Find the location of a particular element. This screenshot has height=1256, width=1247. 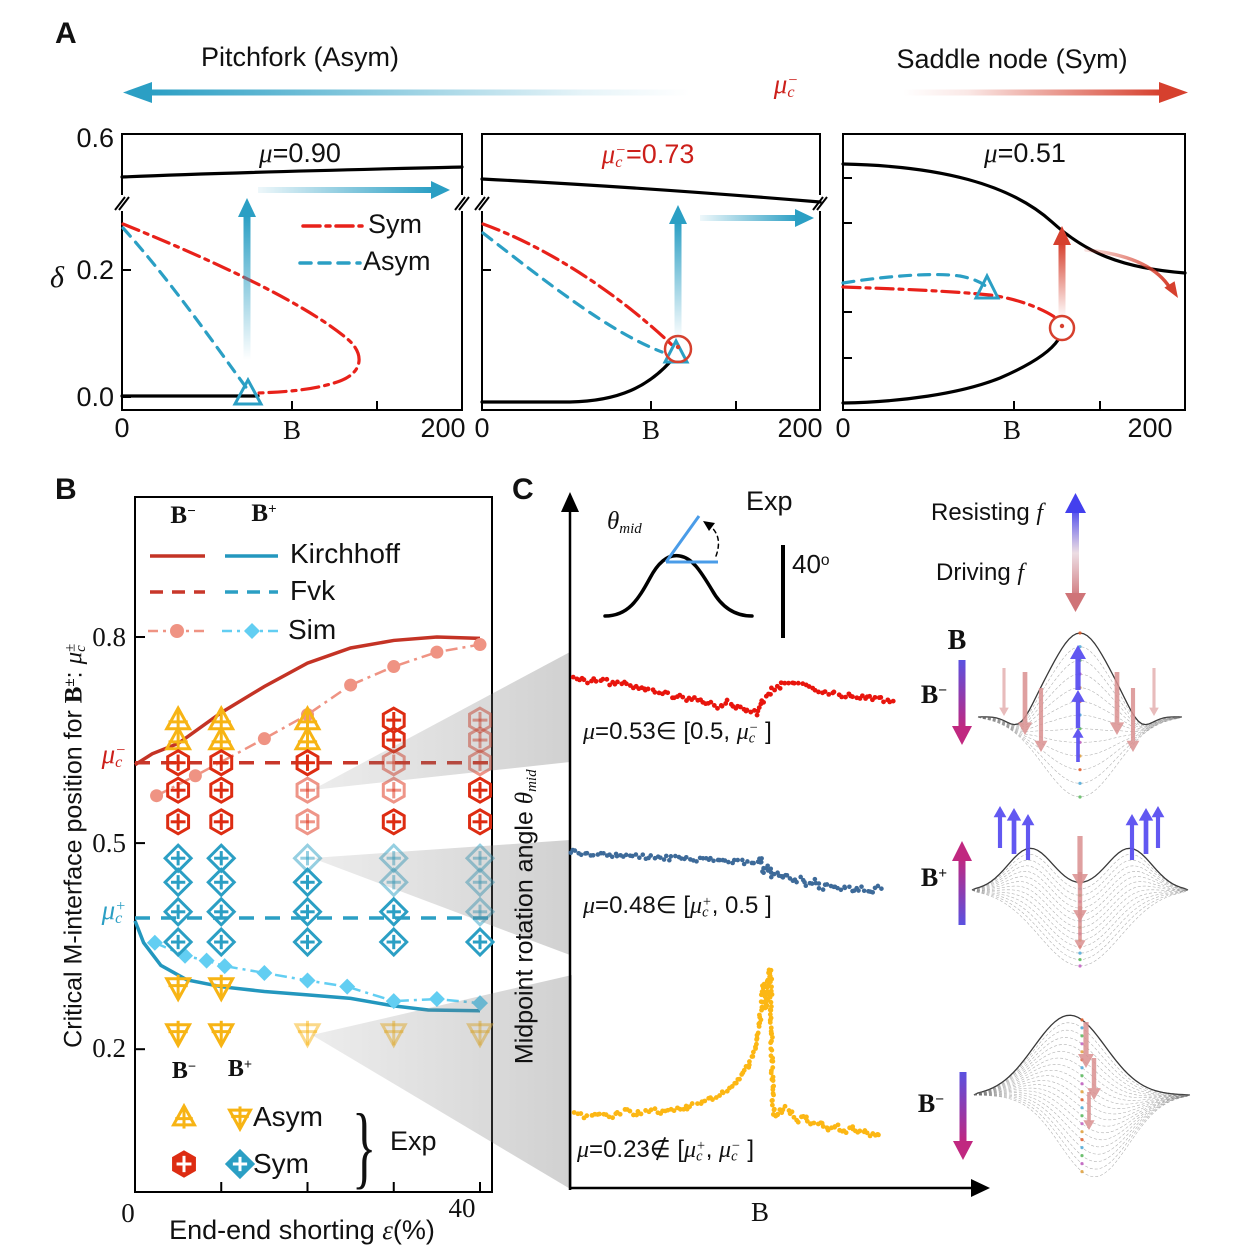

b-ytick-05: 0.5 is located at coordinates (109, 843).